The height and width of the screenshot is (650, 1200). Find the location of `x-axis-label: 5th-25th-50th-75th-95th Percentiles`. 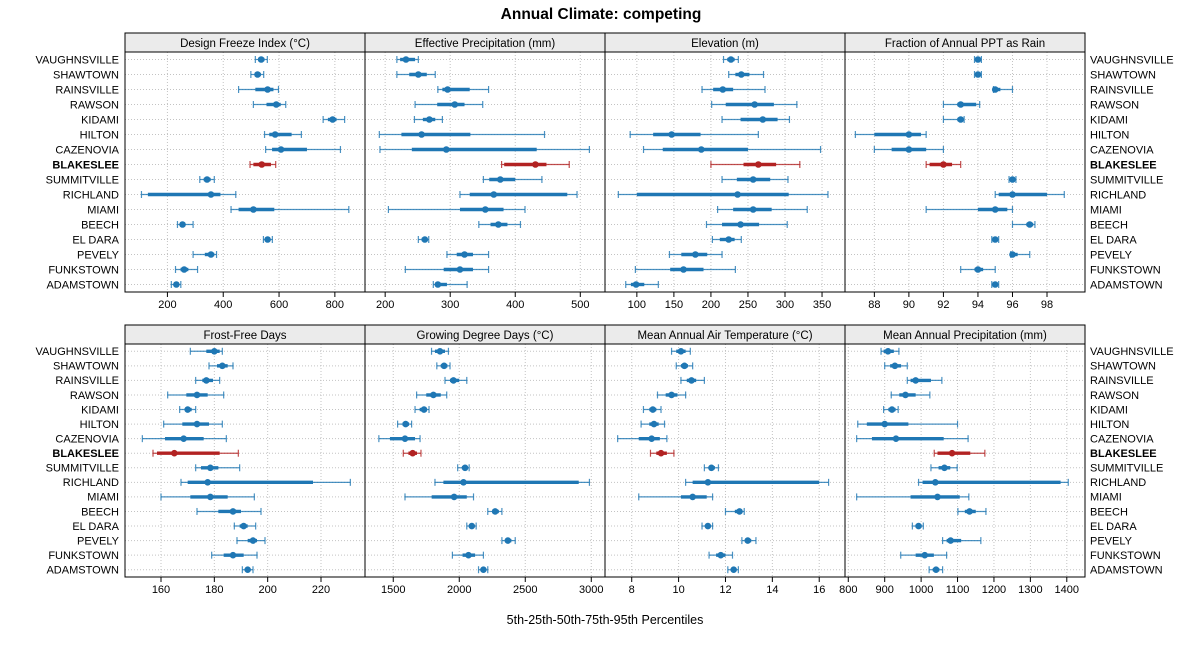

x-axis-label: 5th-25th-50th-75th-95th Percentiles is located at coordinates (605, 620).